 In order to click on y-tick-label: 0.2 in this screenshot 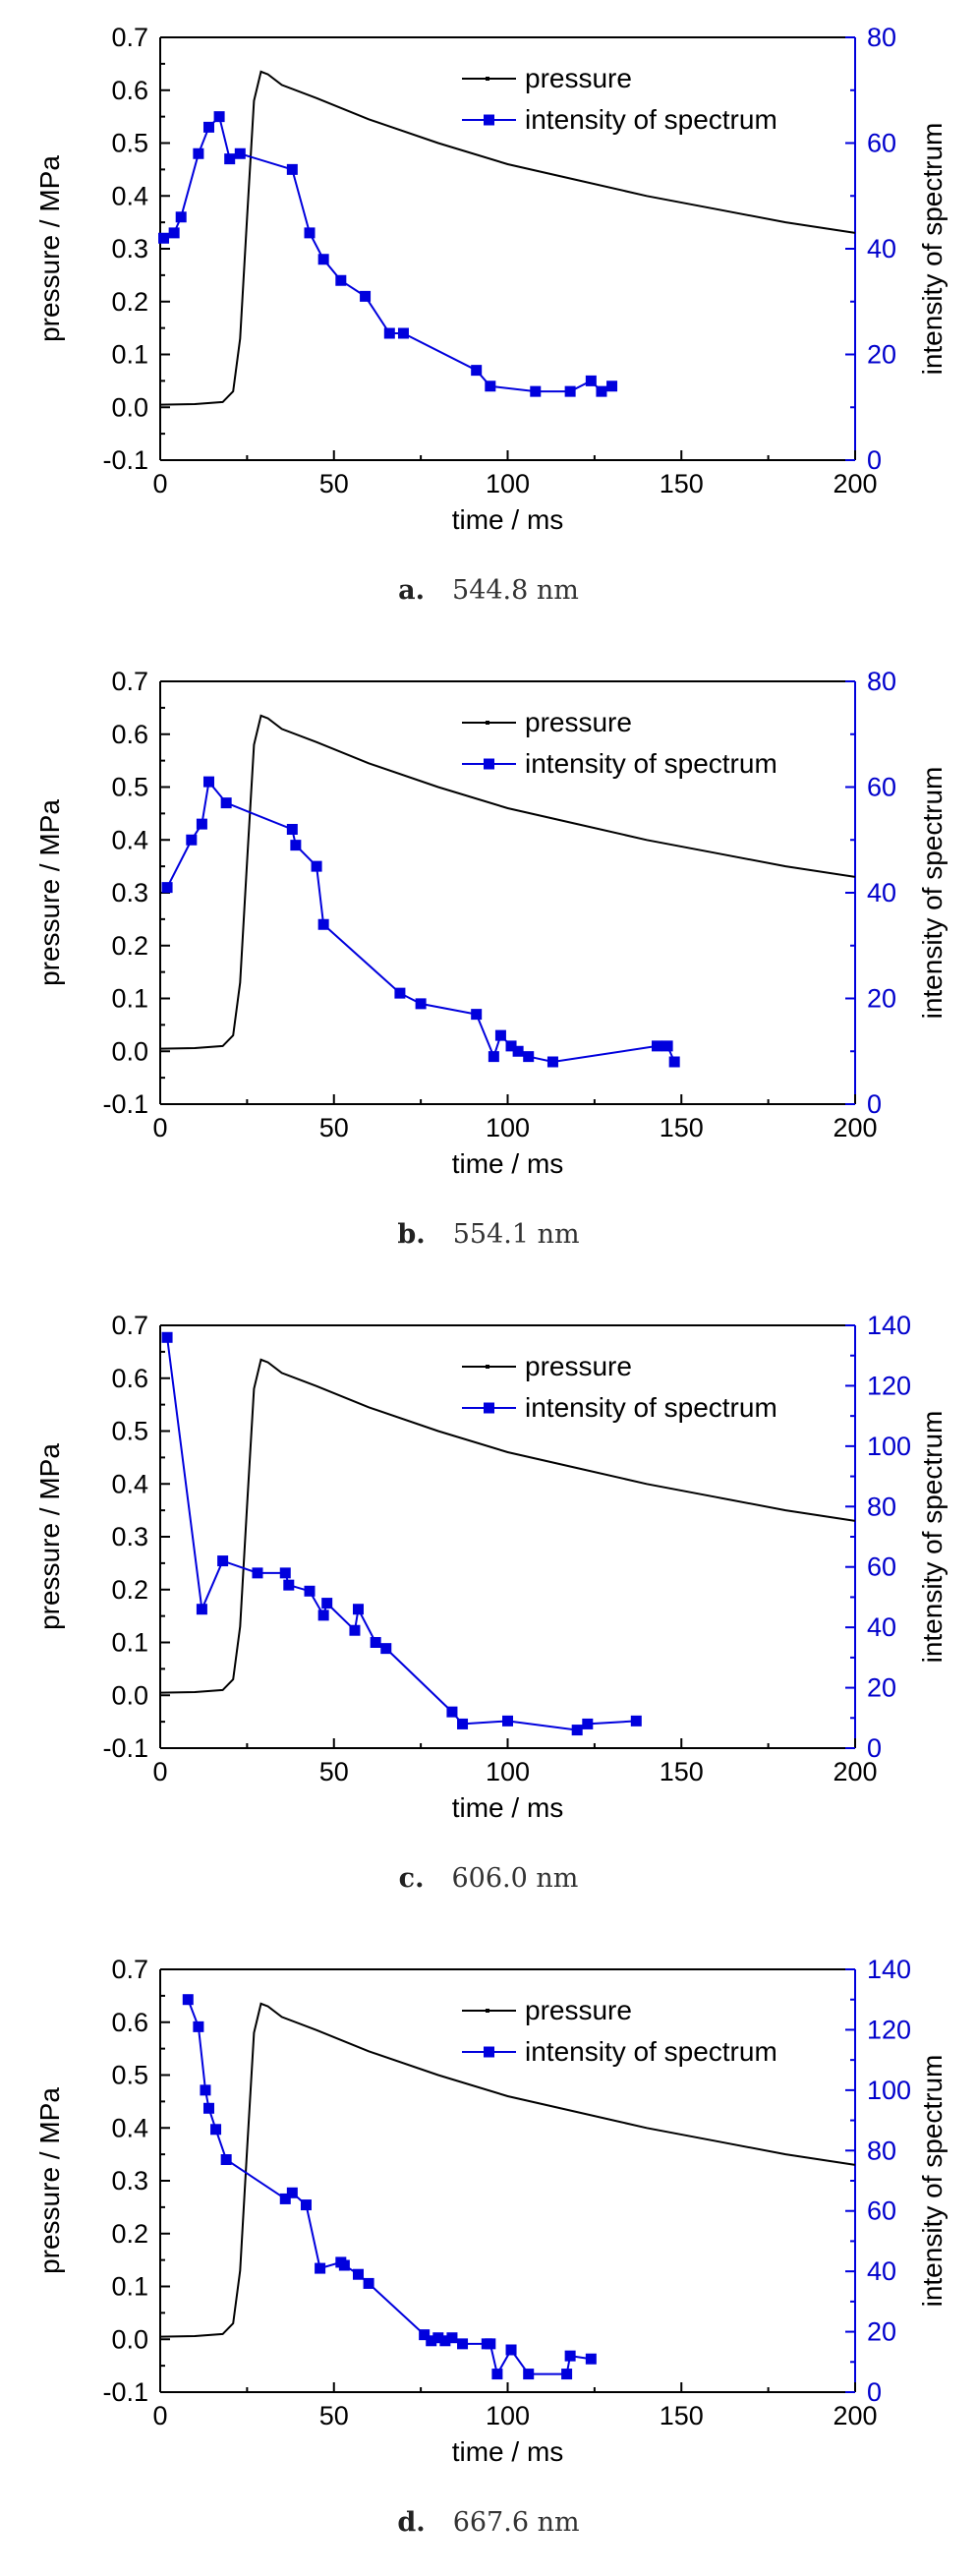, I will do `click(129, 2234)`.